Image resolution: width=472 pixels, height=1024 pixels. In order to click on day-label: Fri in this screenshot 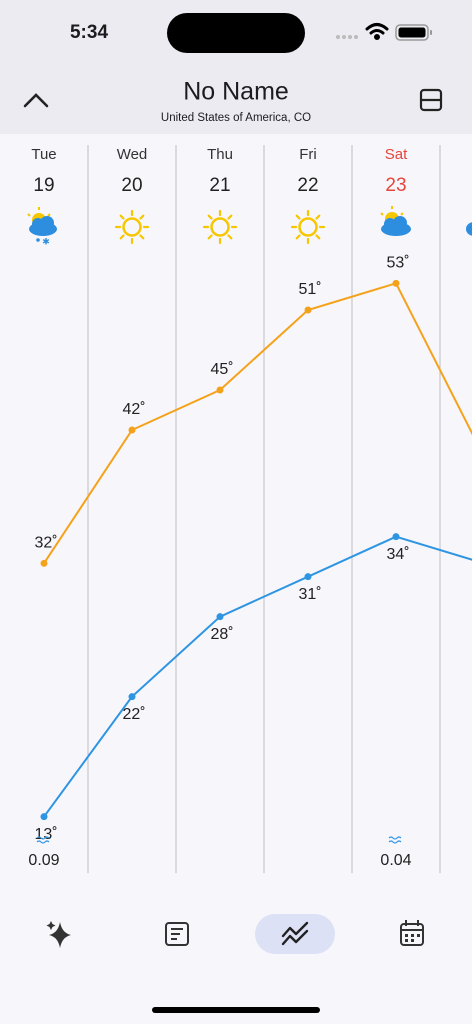, I will do `click(308, 154)`.